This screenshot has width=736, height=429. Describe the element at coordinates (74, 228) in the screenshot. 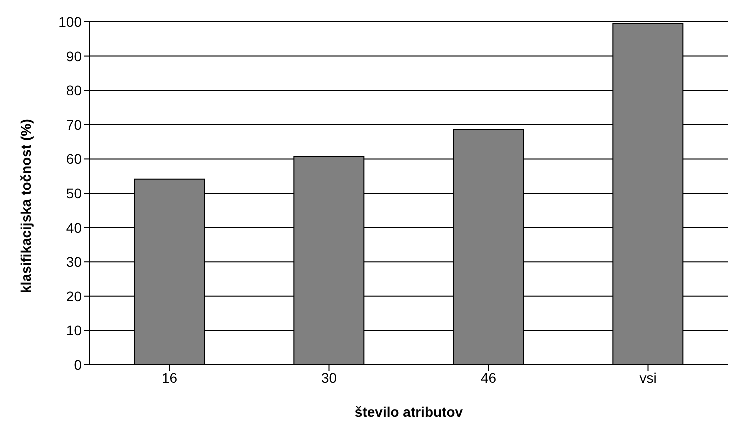

I see `y-tick-label: 40` at that location.